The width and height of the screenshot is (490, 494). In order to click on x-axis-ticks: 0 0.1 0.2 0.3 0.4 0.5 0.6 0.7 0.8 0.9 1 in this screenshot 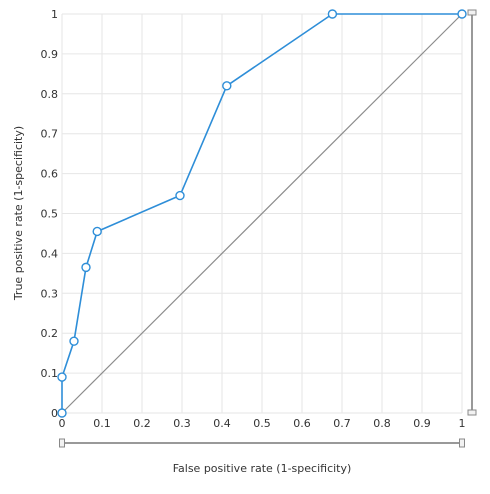, I will do `click(262, 423)`.